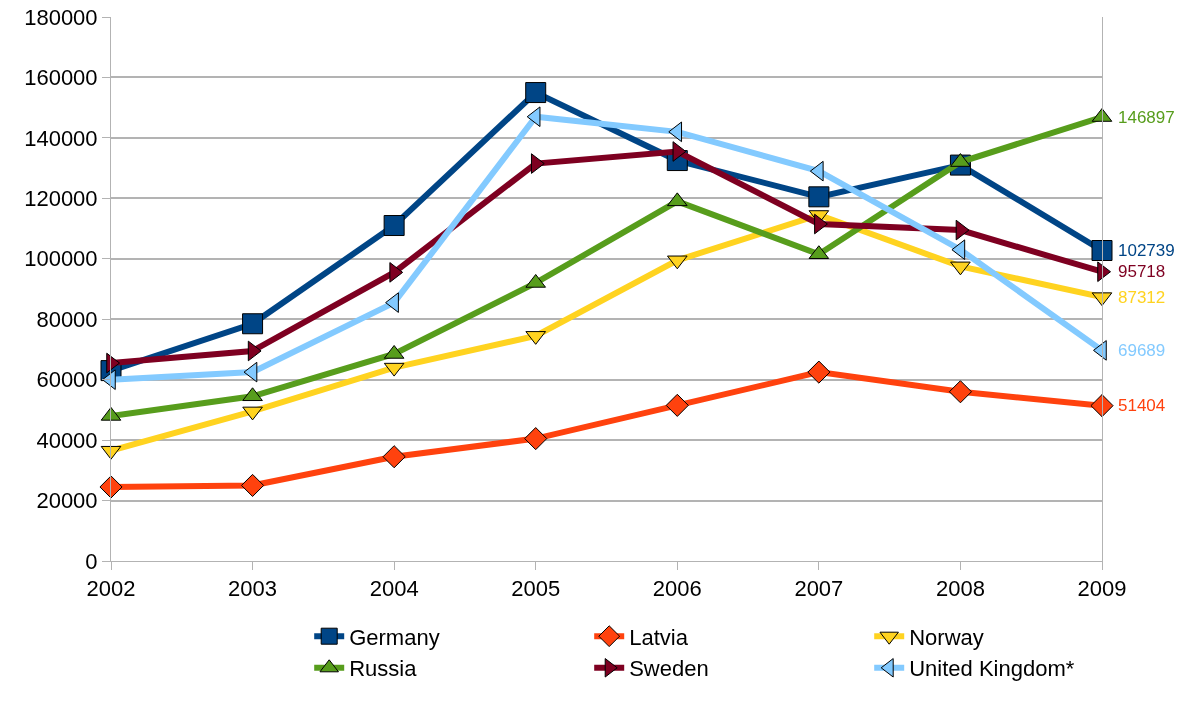  What do you see at coordinates (91, 561) in the screenshot?
I see `y-tick-label: 0` at bounding box center [91, 561].